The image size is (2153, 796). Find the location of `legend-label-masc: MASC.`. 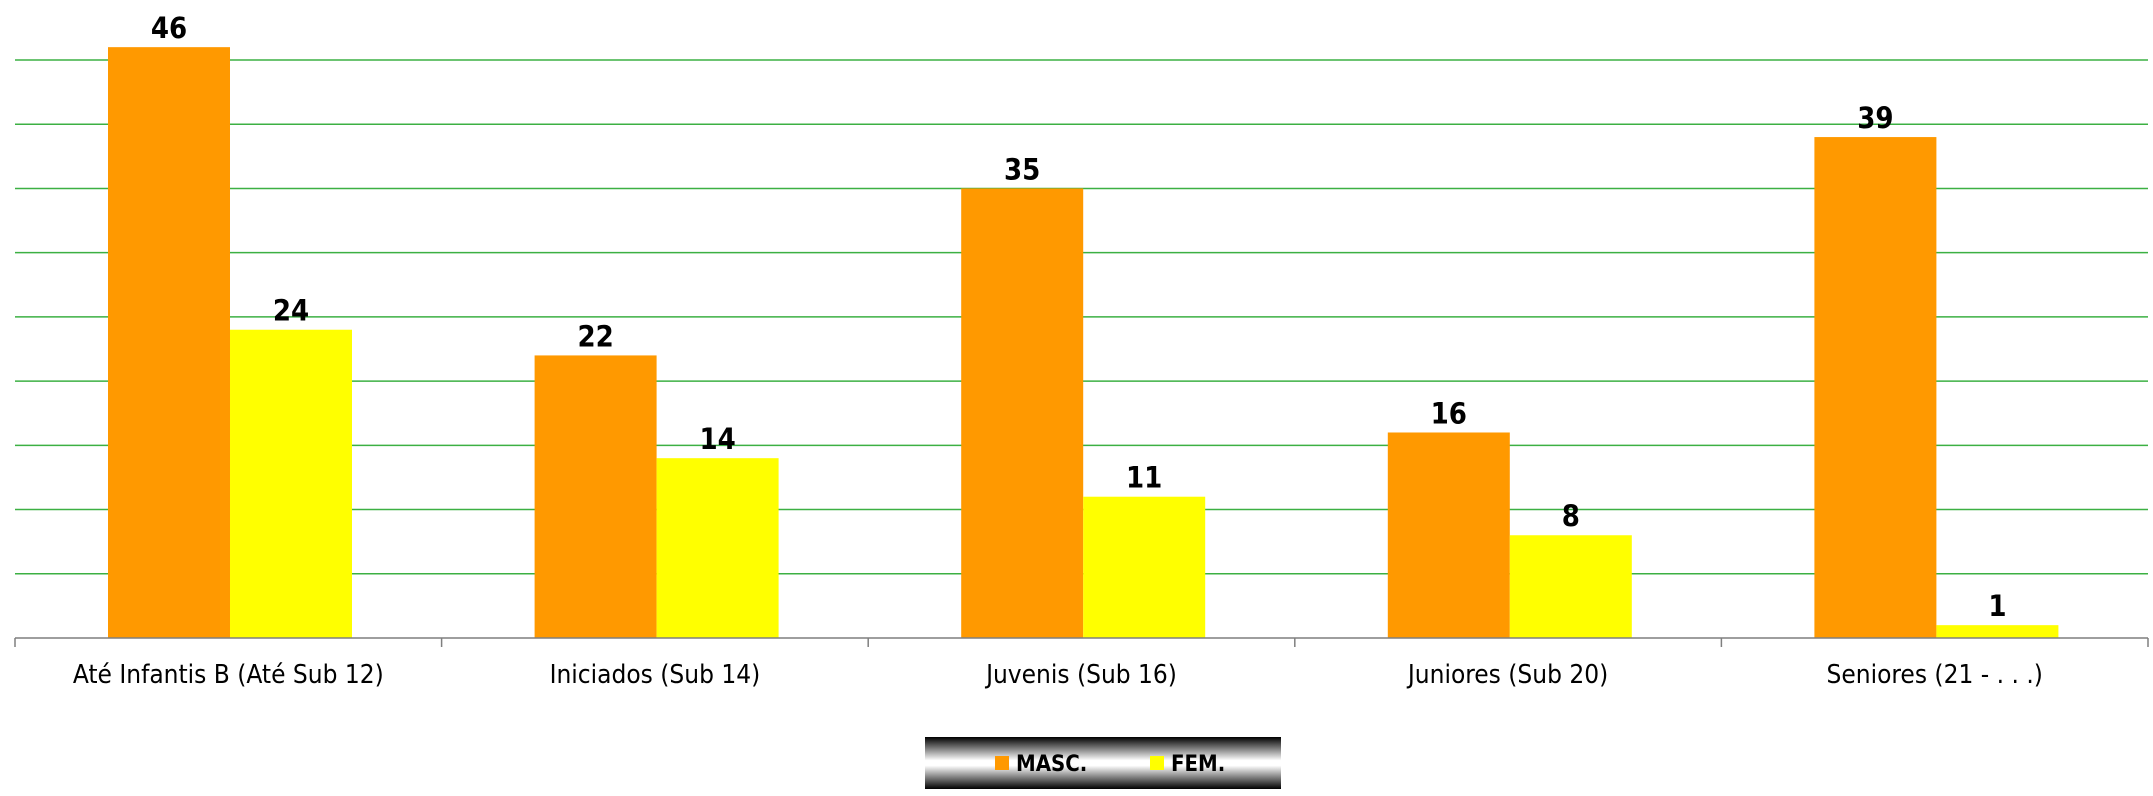

legend-label-masc: MASC. is located at coordinates (1051, 764).